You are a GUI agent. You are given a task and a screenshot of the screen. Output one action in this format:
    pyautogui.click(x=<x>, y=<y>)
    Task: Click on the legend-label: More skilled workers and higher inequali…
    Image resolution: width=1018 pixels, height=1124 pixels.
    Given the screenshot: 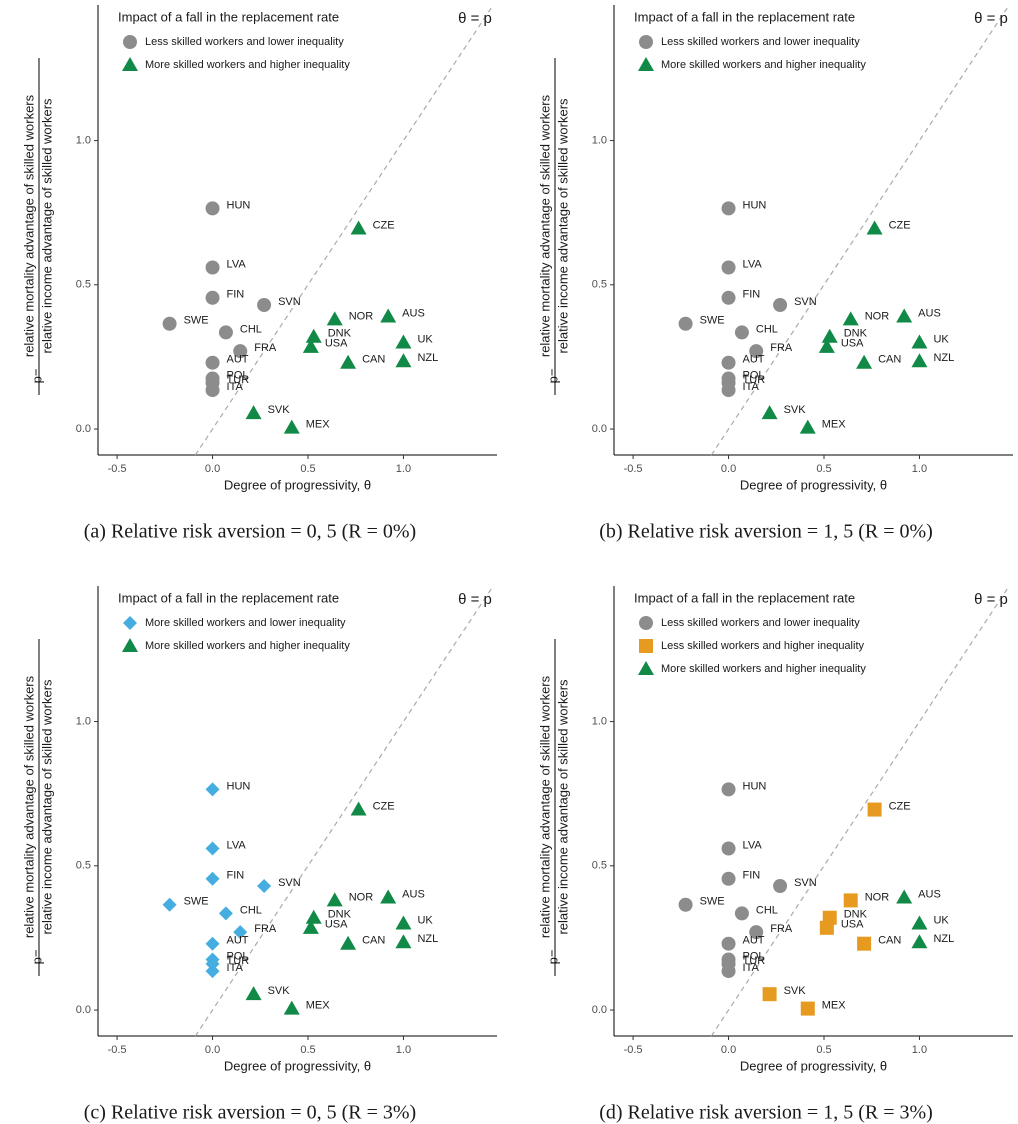 What is the action you would take?
    pyautogui.click(x=763, y=65)
    